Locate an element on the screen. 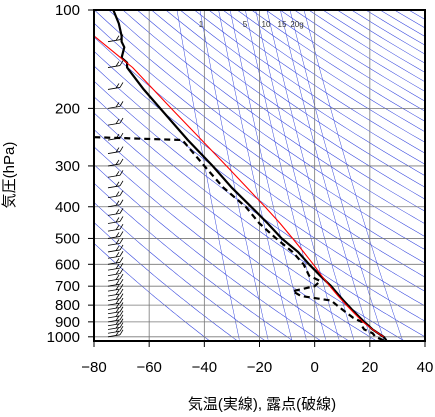 The width and height of the screenshot is (435, 417). mixing-ratio-label: 15 is located at coordinates (282, 24).